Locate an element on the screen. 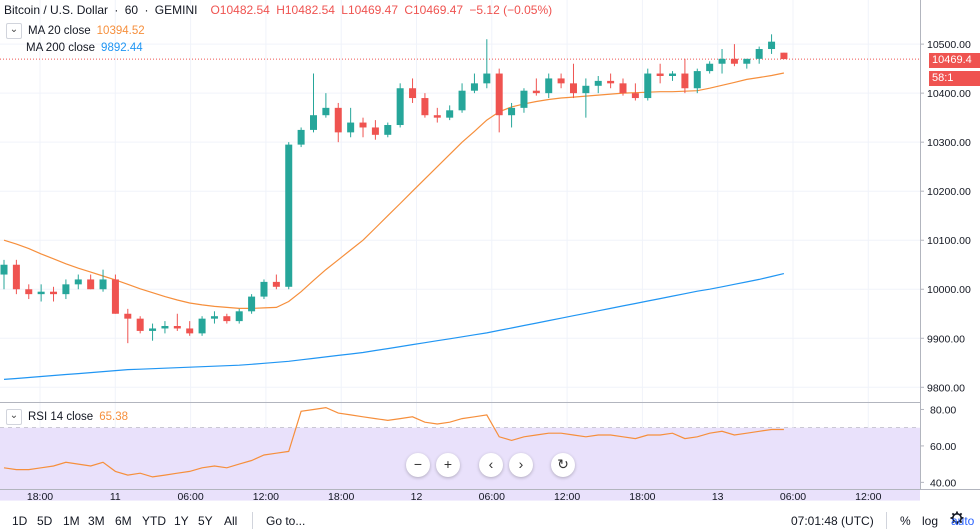 Image resolution: width=980 pixels, height=532 pixels. ma20-legend: ⌄ MA 20 close 10394.52 is located at coordinates (75, 31).